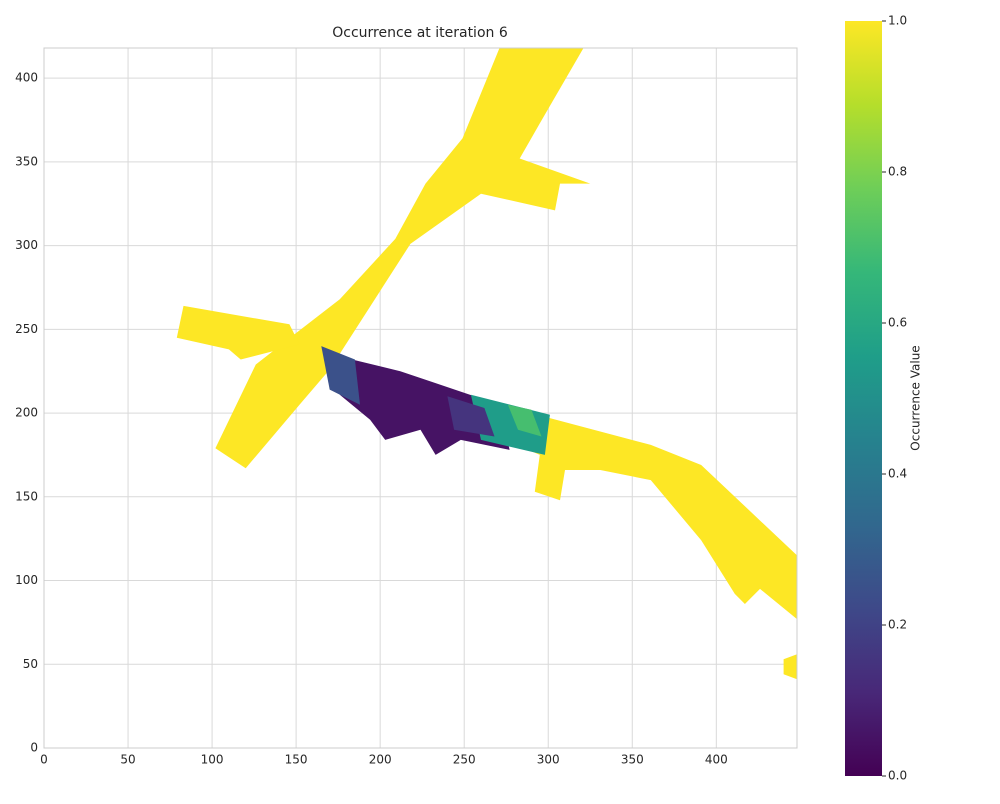 The height and width of the screenshot is (804, 1000). Describe the element at coordinates (548, 760) in the screenshot. I see `x-tick-label: 300` at that location.